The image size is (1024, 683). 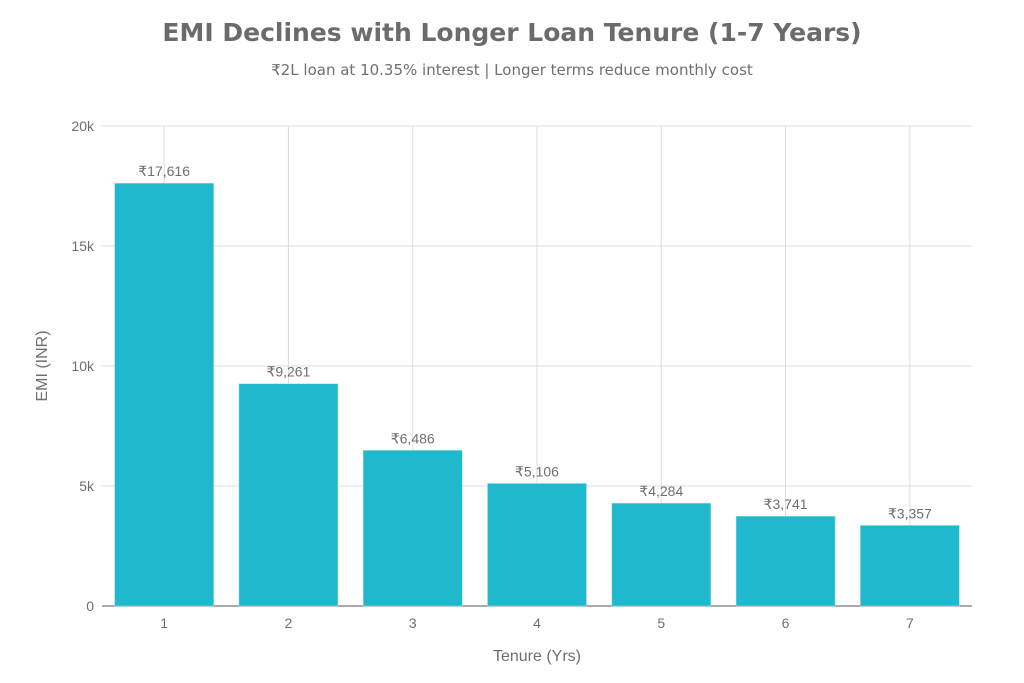 What do you see at coordinates (537, 471) in the screenshot?
I see `data-label: ₹5,106` at bounding box center [537, 471].